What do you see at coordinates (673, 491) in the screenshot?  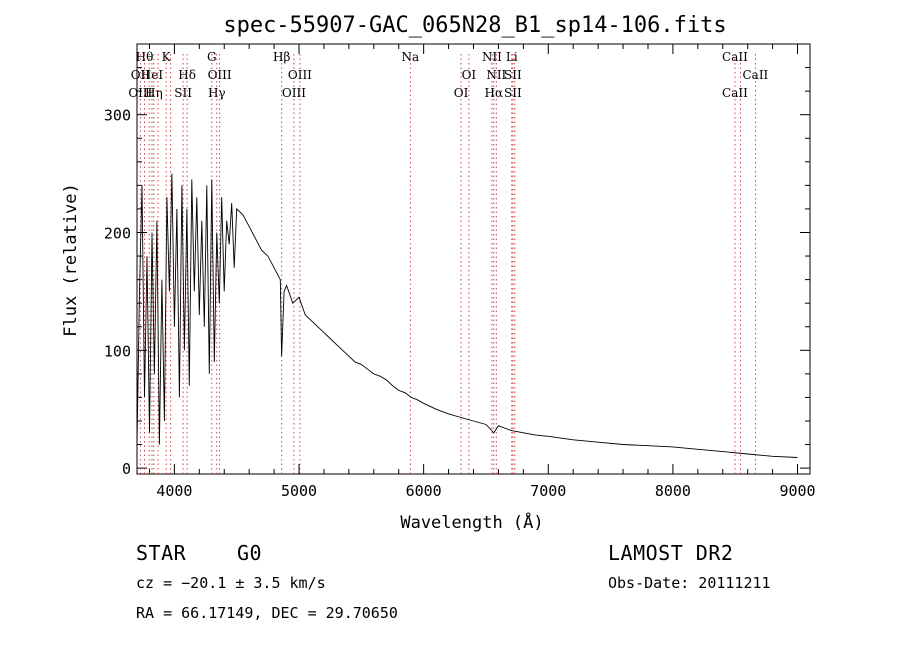 I see `x-tick-label: 8000` at bounding box center [673, 491].